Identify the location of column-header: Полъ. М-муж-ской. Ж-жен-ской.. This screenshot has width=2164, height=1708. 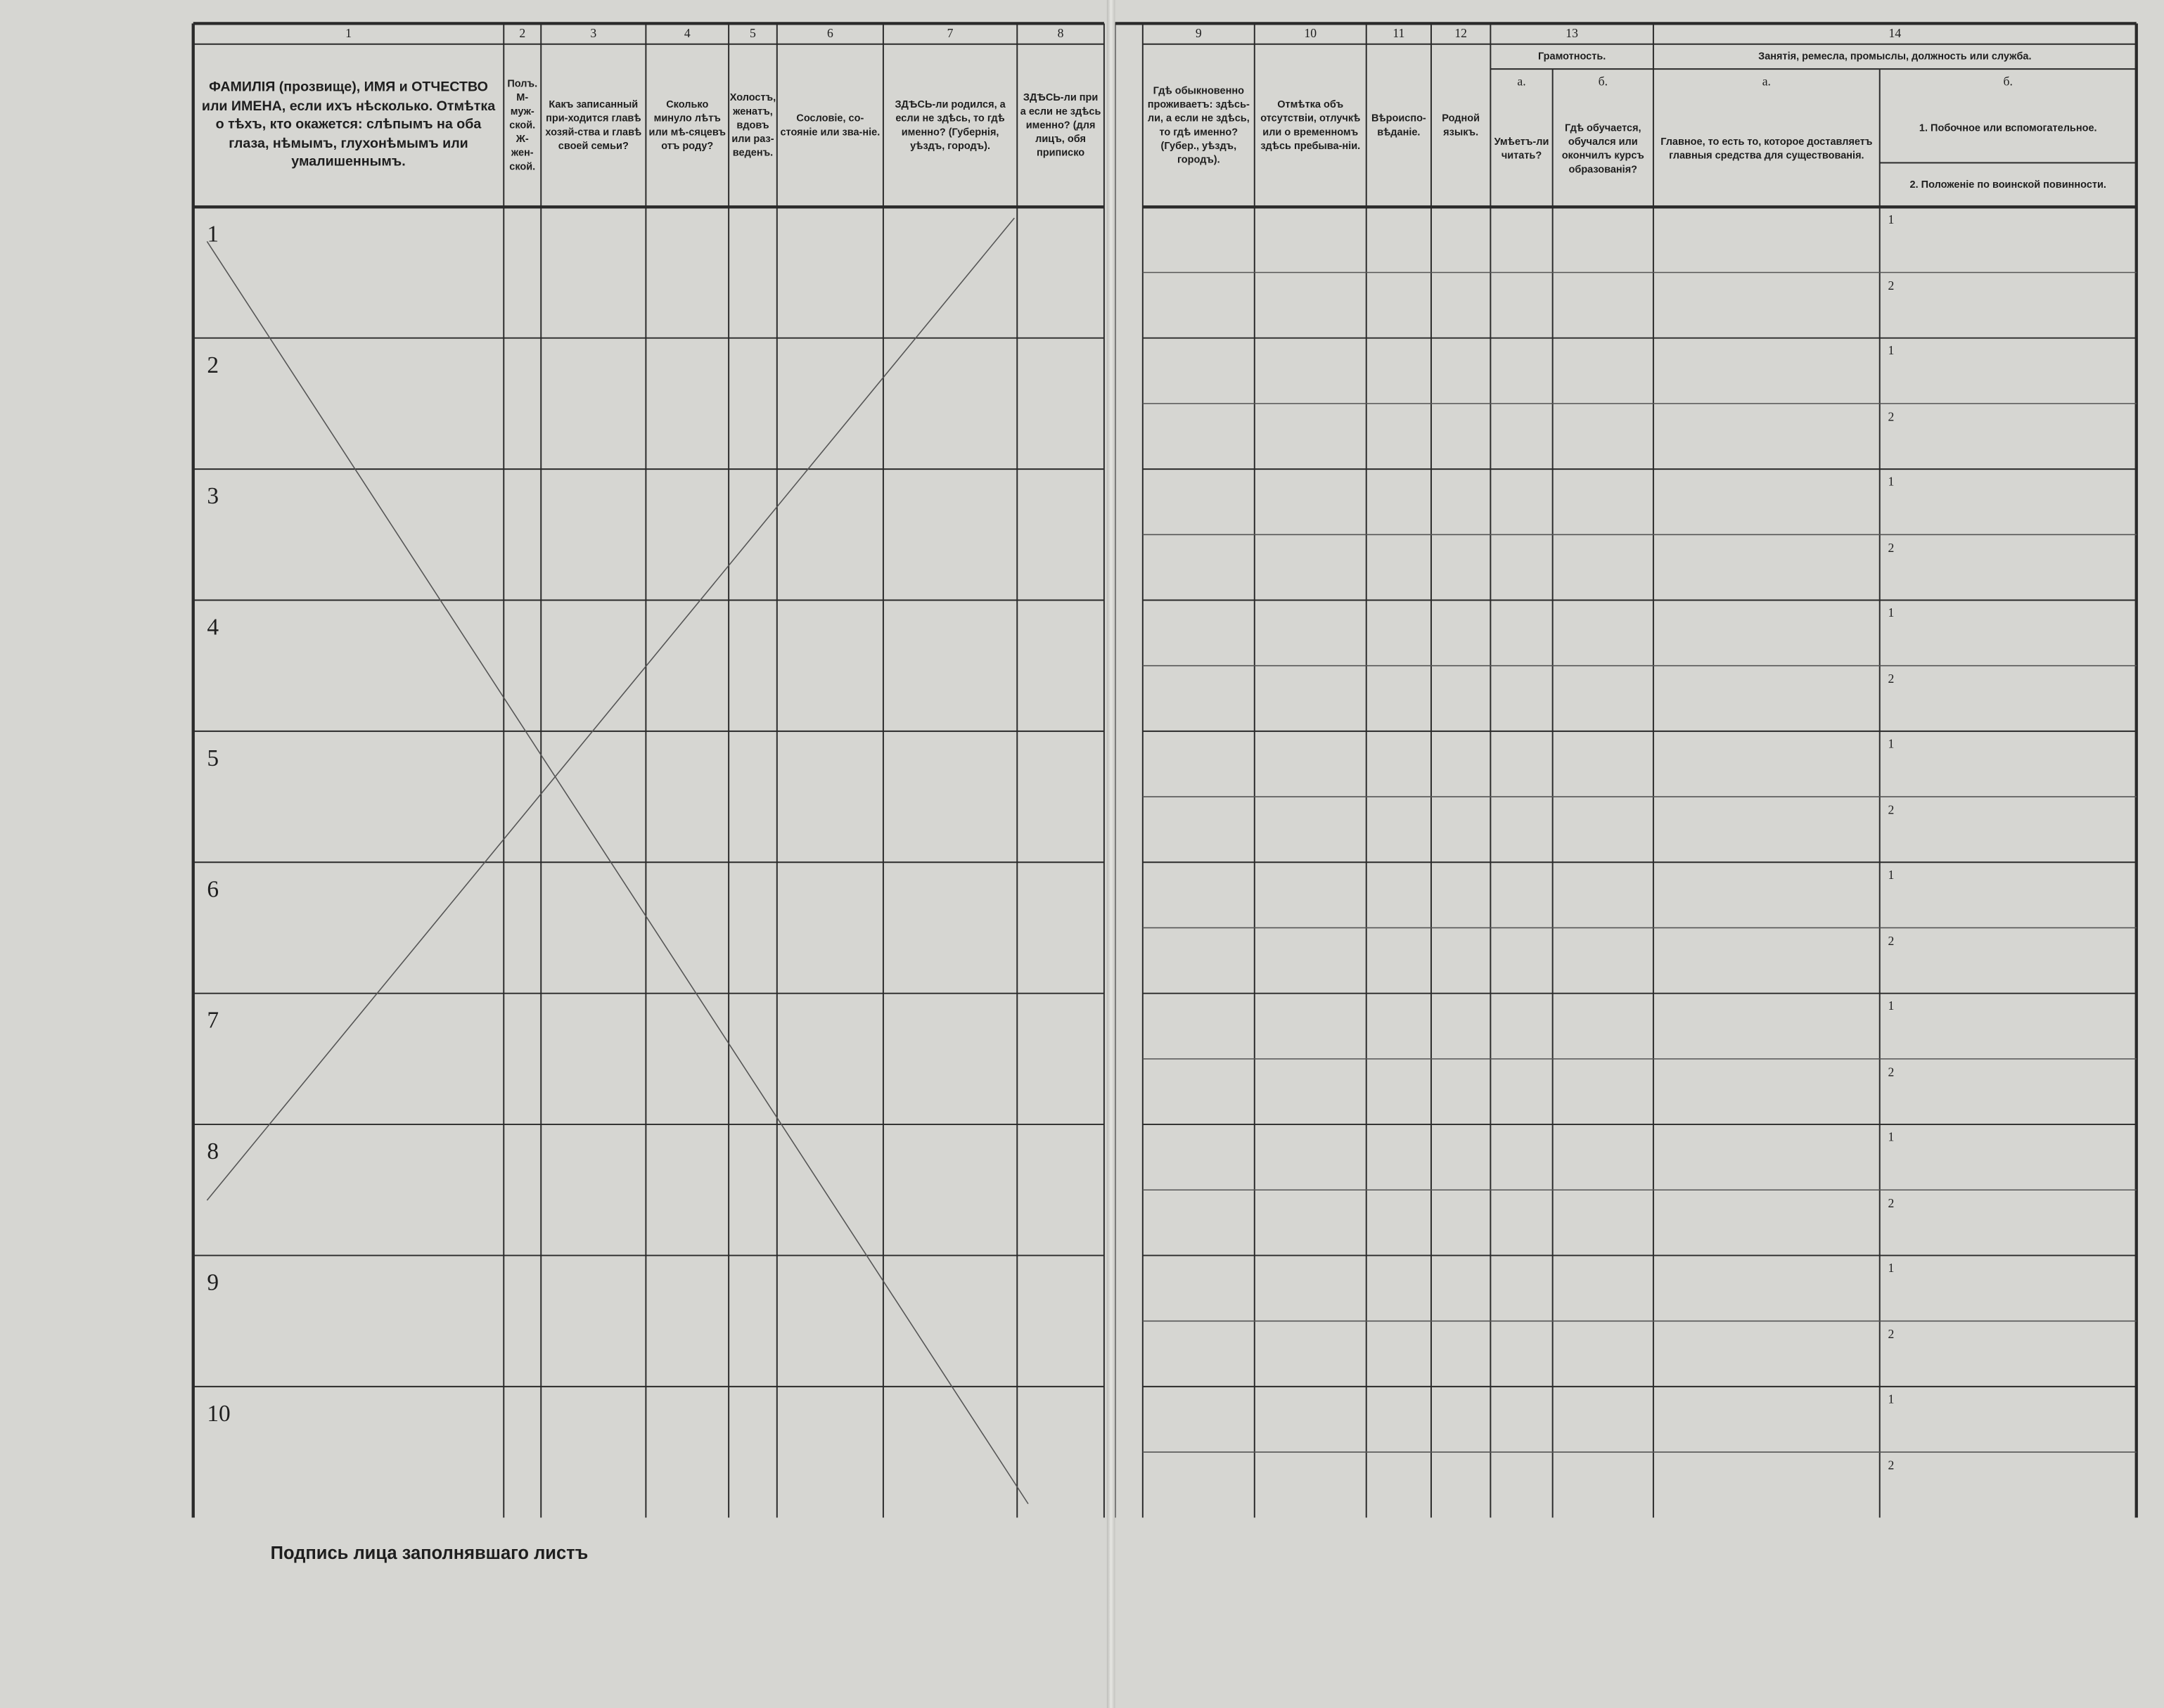
(522, 125).